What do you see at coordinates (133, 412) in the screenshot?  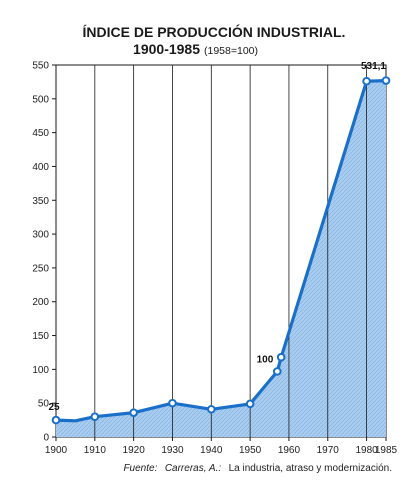 I see `data-point-1920` at bounding box center [133, 412].